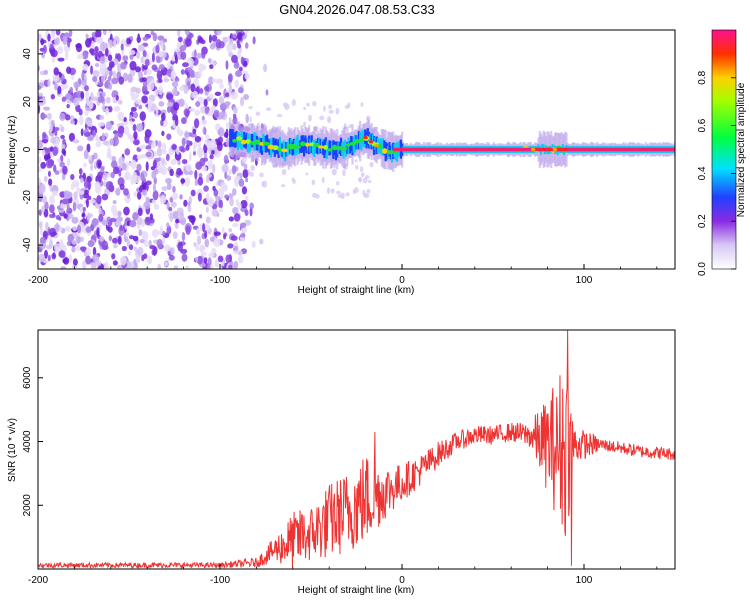 This screenshot has height=600, width=750. Describe the element at coordinates (27, 244) in the screenshot. I see `spectrogram-y-tick-label: -40` at that location.